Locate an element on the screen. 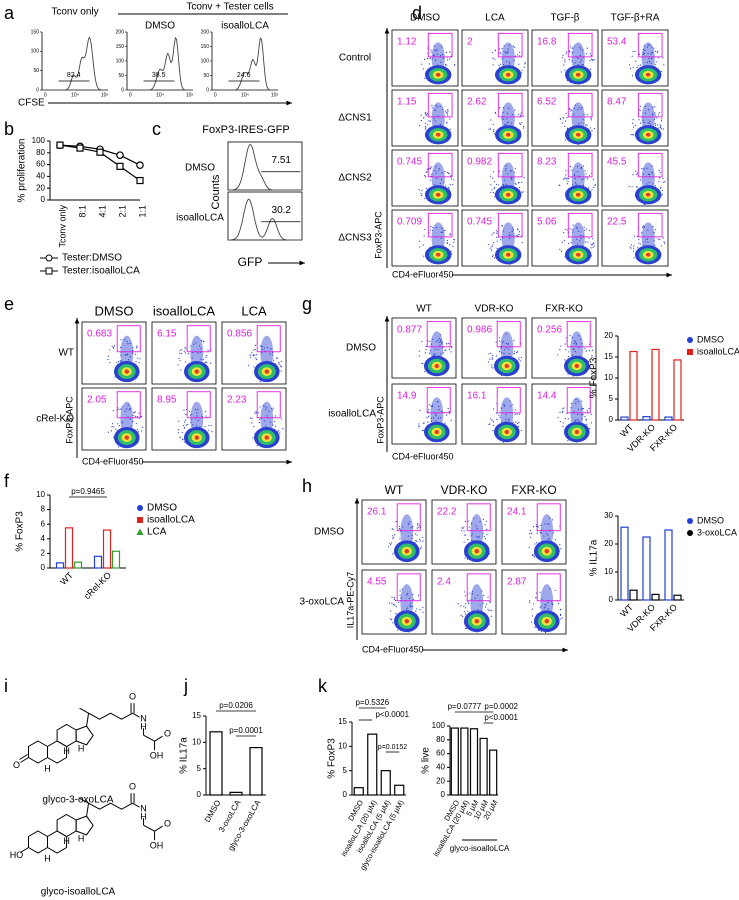 The image size is (739, 900). gate-value: 26.1 is located at coordinates (377, 512).